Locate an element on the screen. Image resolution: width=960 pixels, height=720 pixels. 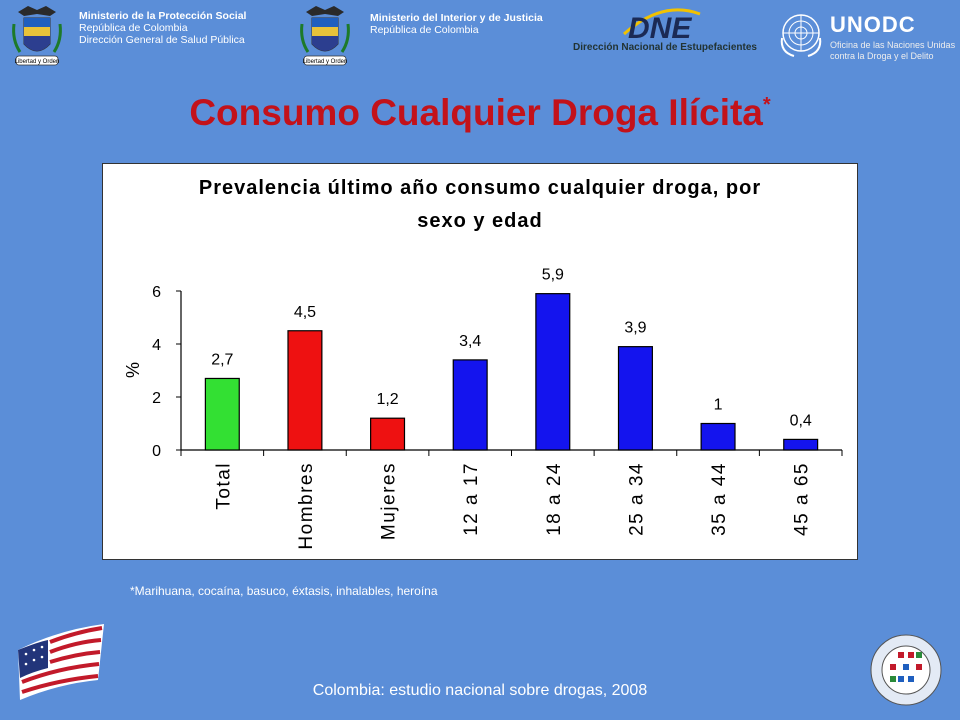
slide-title: Consumo Cualquier Droga Ilícita* is located at coordinates (480, 113).